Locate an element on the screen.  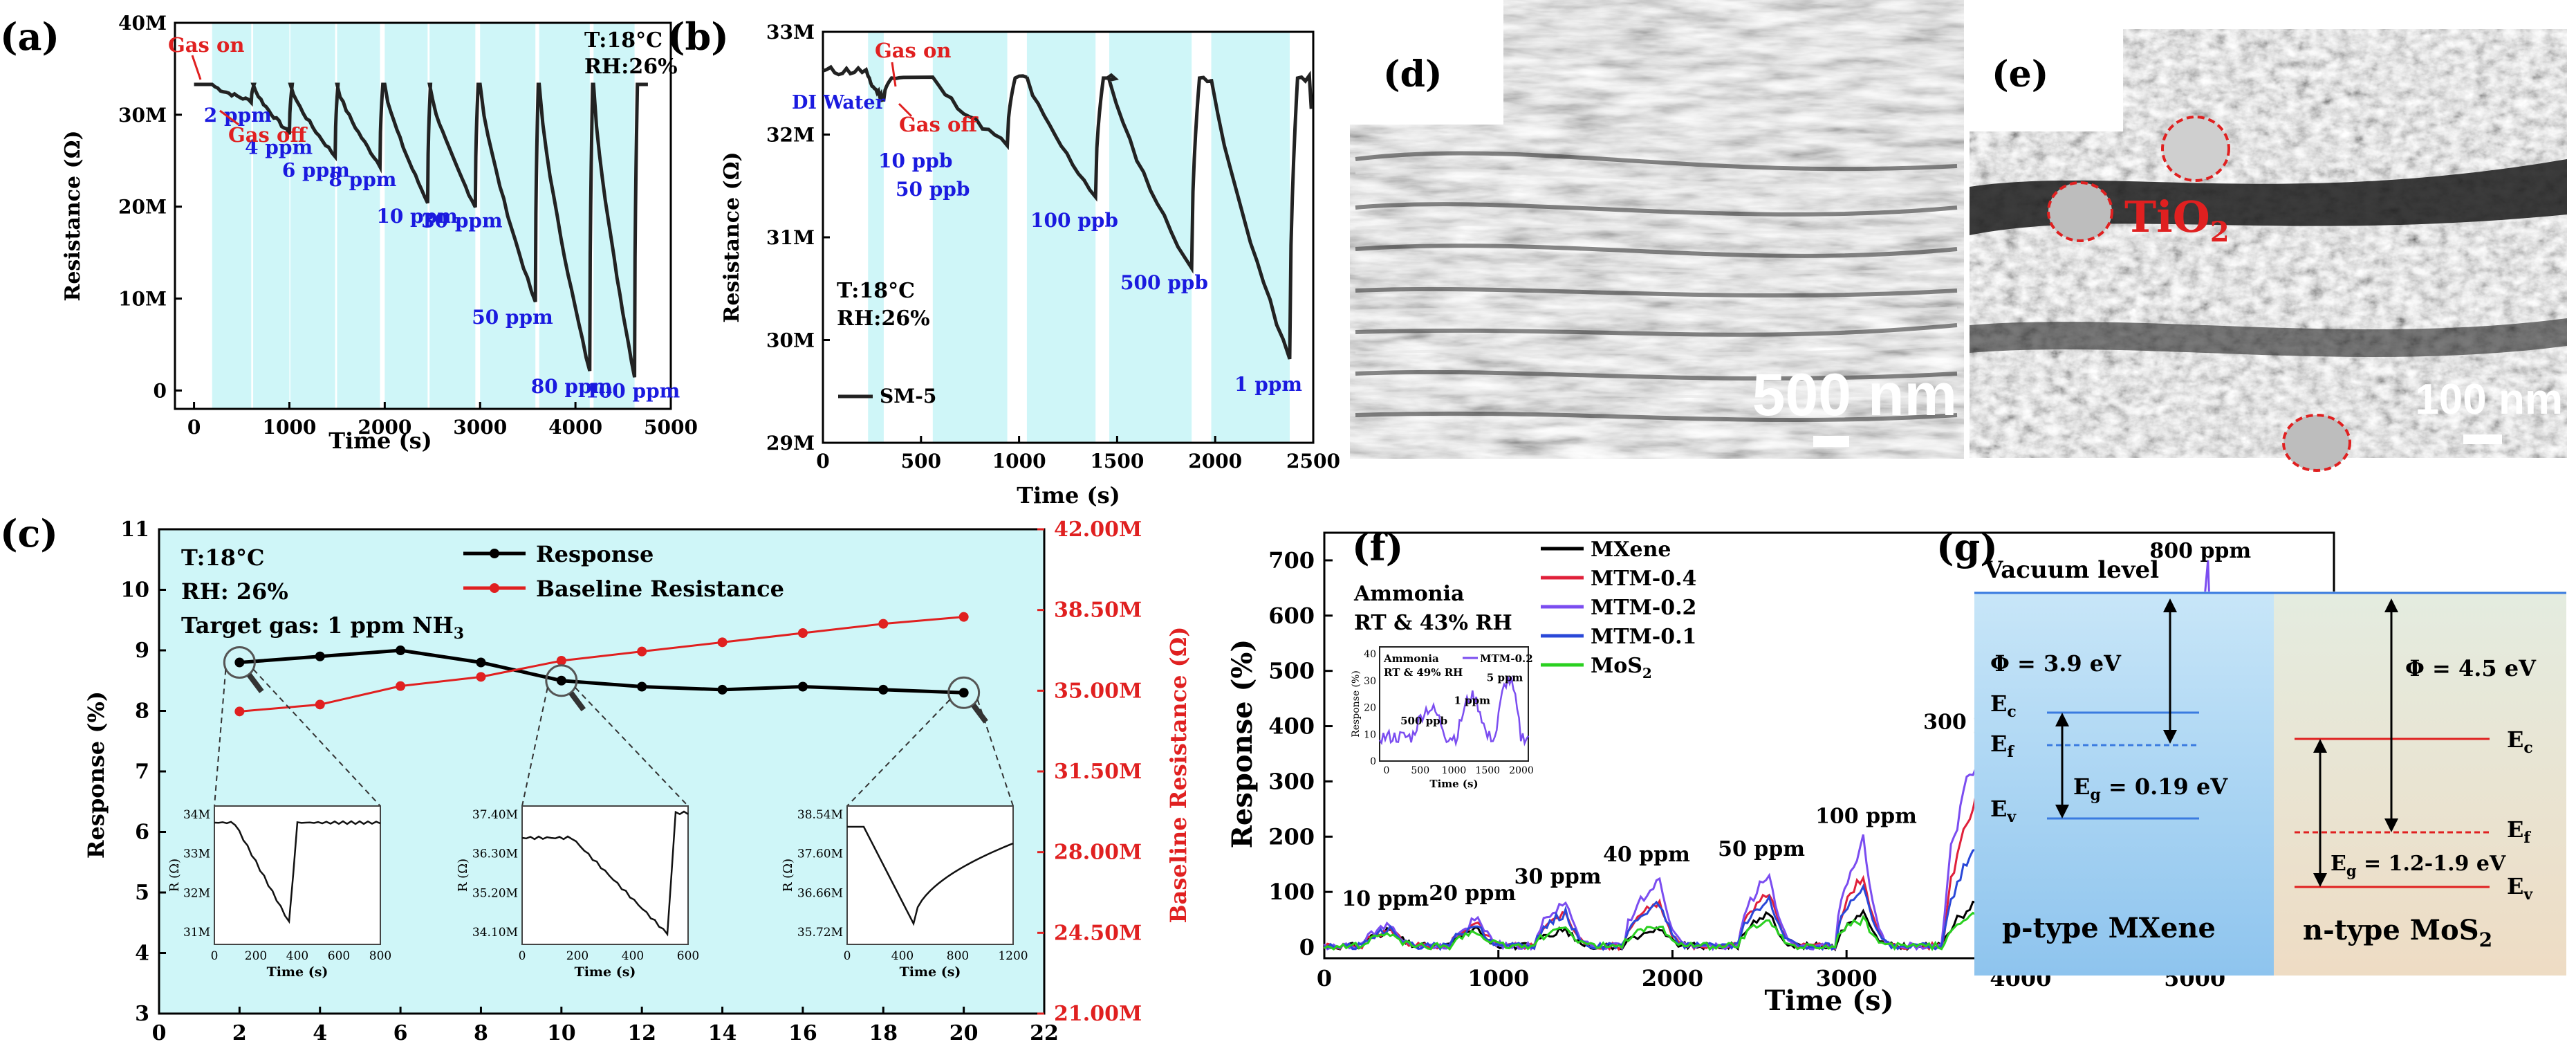
b-gas-off-arrow is located at coordinates (906, 110).